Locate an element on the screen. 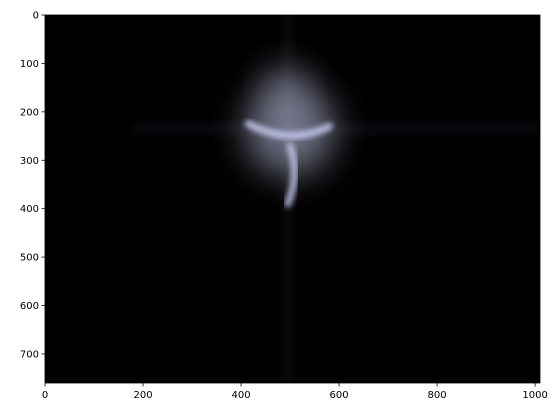  y-tick-label: 100 is located at coordinates (29, 64).